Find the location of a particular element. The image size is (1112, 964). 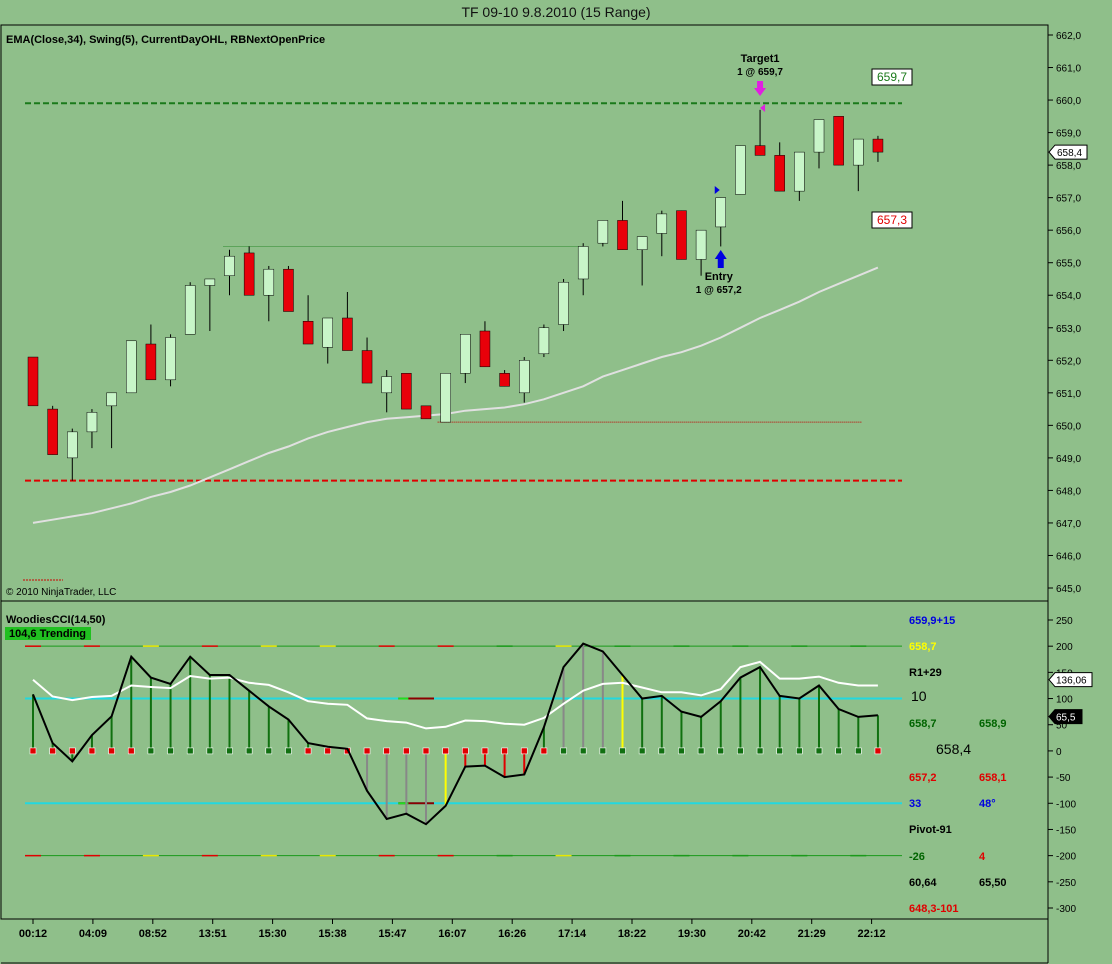

cci-value-frame is located at coordinates (1065, 717).